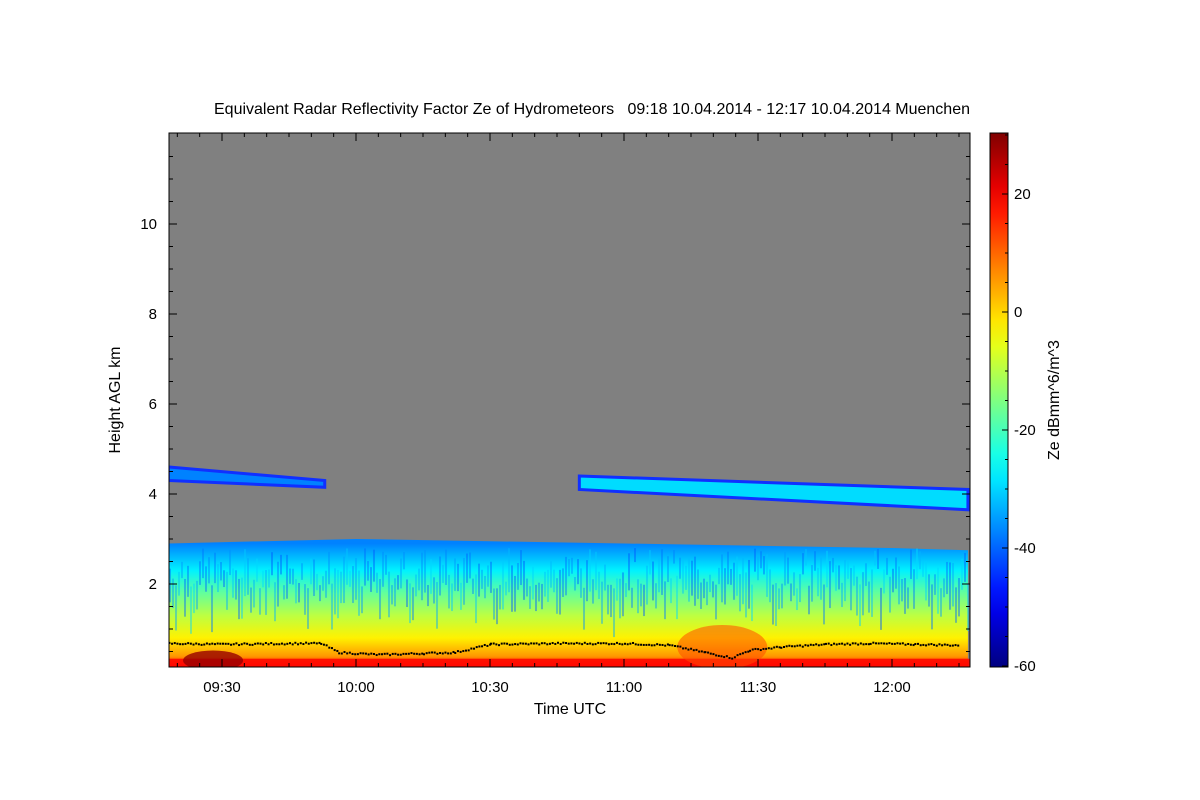  I want to click on y-tick-label: 2, so click(153, 584).